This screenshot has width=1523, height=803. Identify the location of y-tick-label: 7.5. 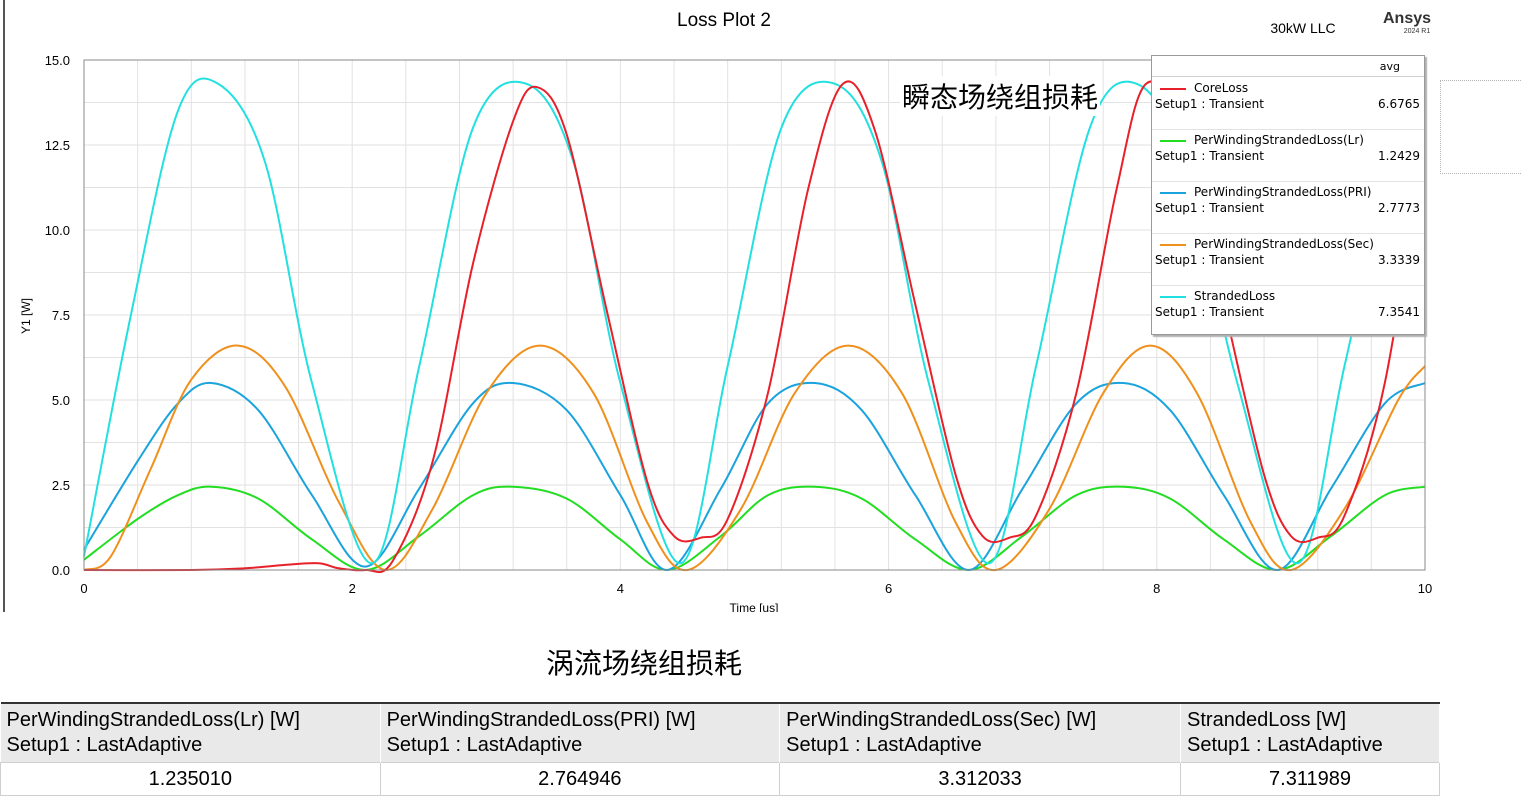
(61, 315).